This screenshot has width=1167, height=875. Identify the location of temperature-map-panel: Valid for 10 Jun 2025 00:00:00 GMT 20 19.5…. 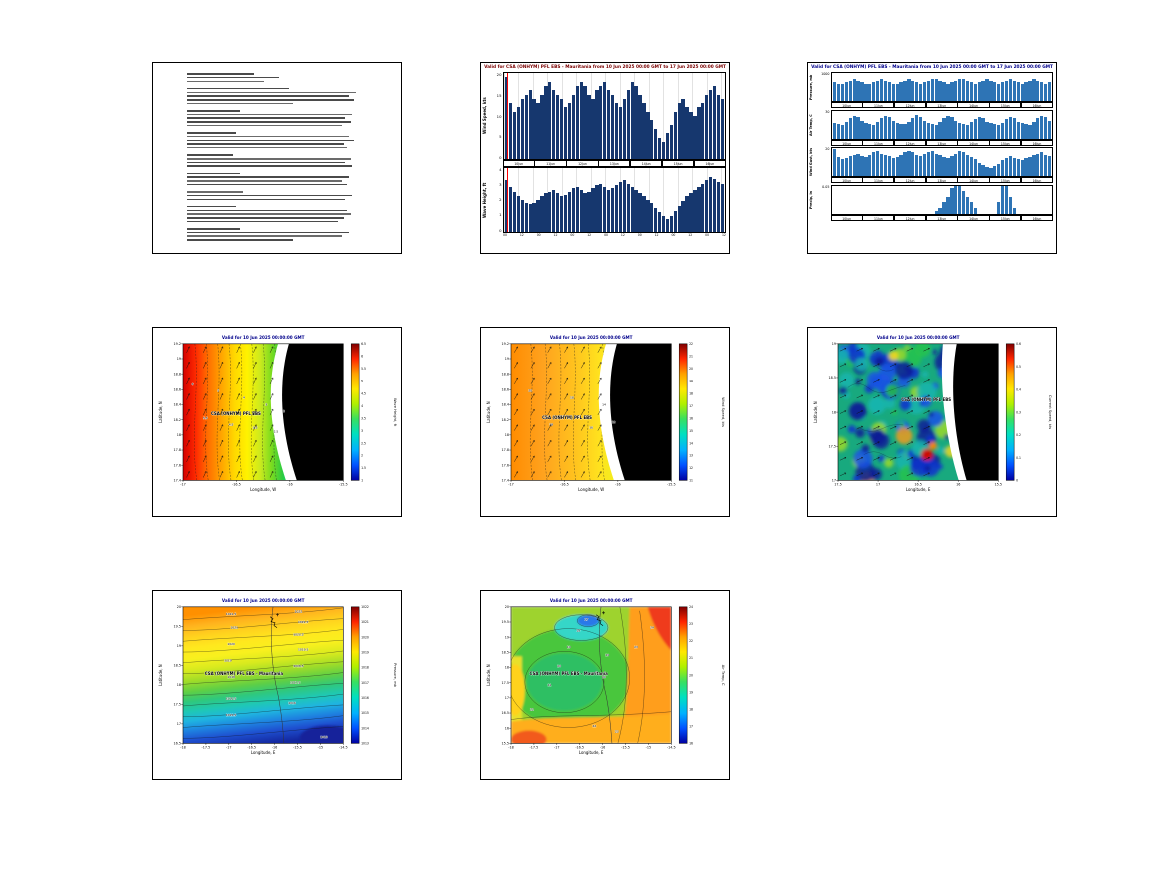
(605, 685).